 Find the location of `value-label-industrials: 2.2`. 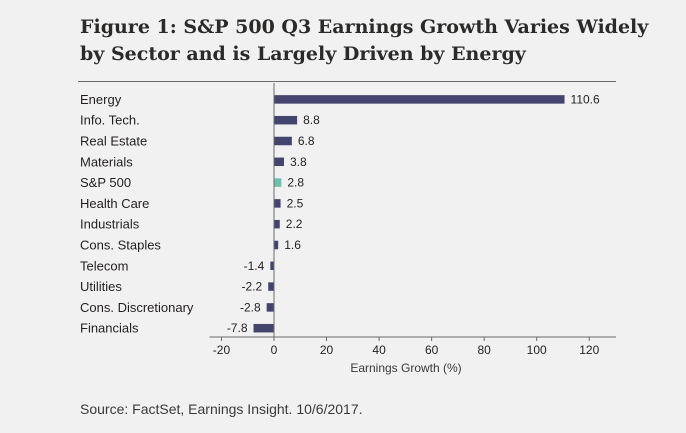

value-label-industrials: 2.2 is located at coordinates (294, 224).